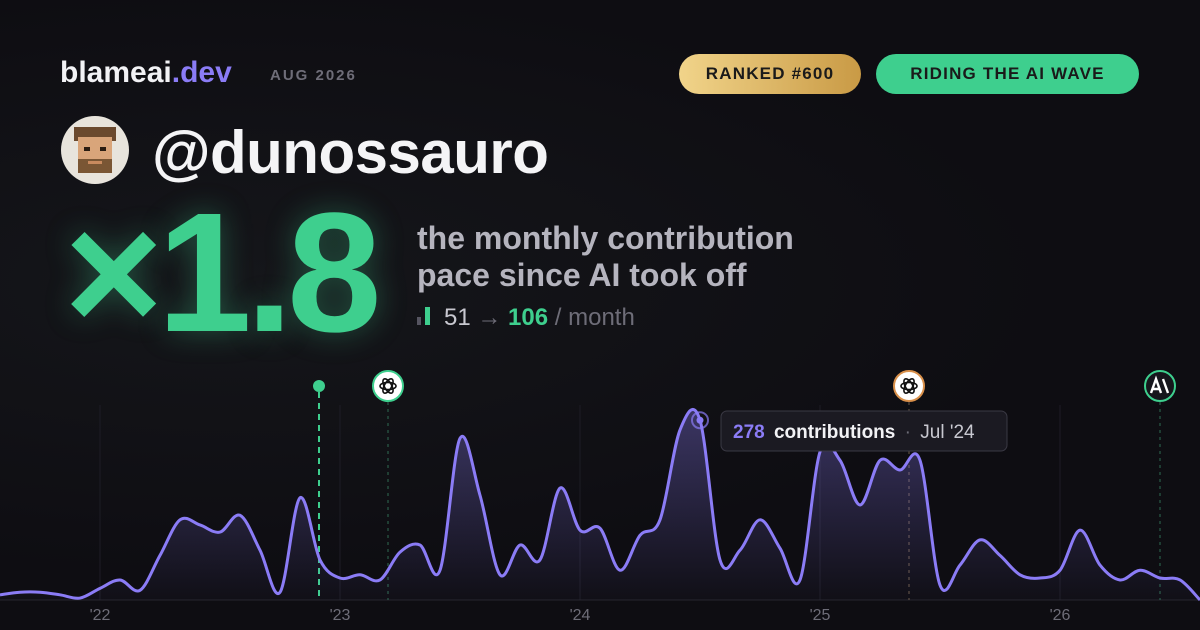 The height and width of the screenshot is (630, 1200). I want to click on tooltip: 278 contributions · Jul '24, so click(864, 431).